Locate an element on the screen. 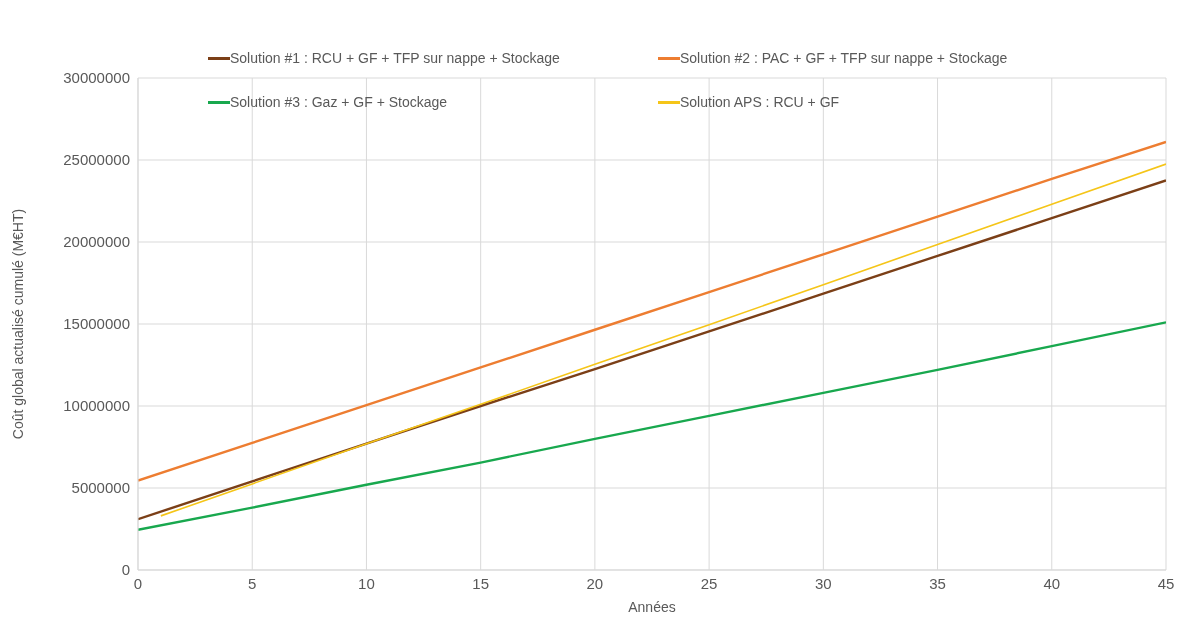 The image size is (1184, 630). x-axis-title: Années is located at coordinates (652, 607).